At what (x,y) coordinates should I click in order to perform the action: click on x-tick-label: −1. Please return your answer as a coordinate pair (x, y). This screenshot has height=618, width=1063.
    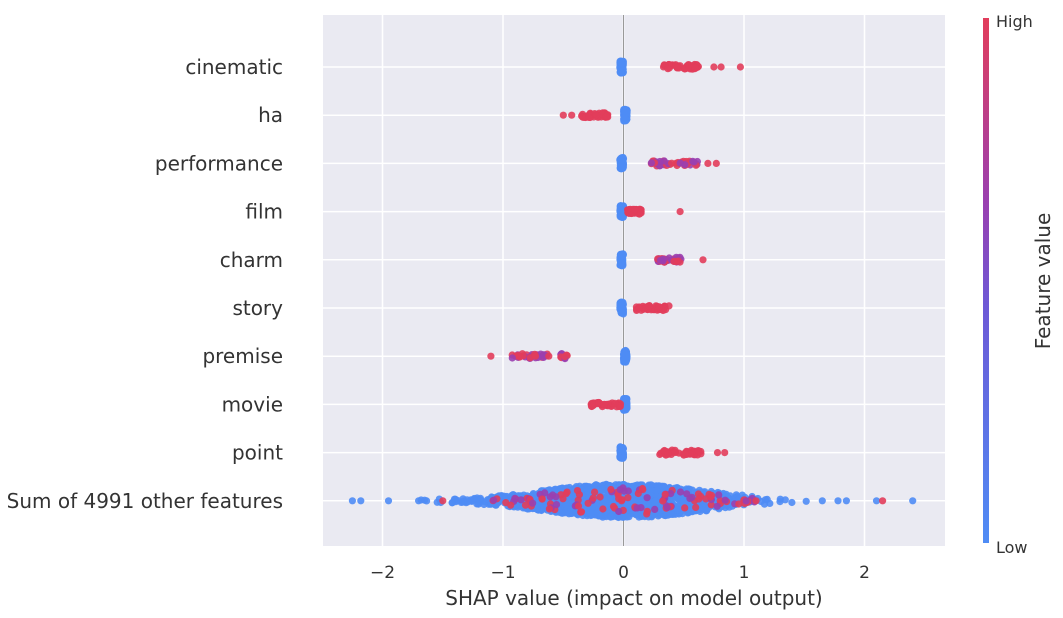
    Looking at the image, I should click on (502, 573).